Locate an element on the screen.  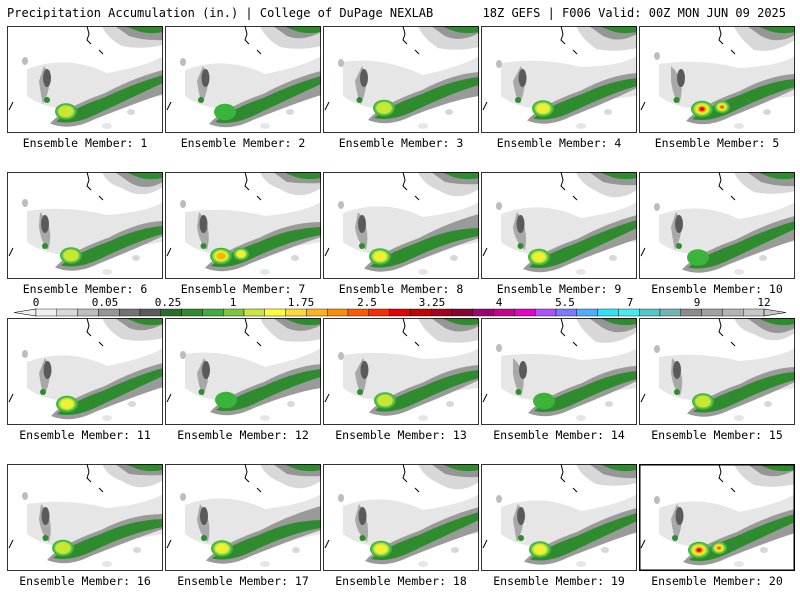
ensemble-panel-14: Ensemble Member: 14 is located at coordinates (559, 380).